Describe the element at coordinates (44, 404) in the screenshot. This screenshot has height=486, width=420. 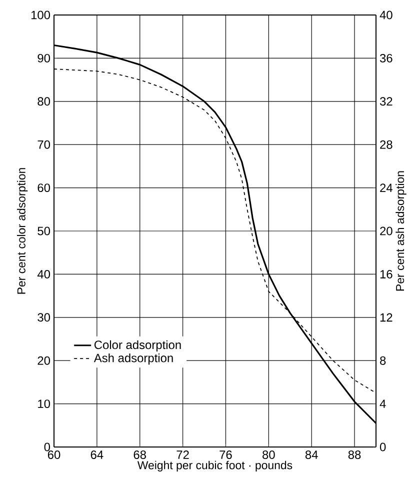
I see `y-tick-label: 10` at that location.